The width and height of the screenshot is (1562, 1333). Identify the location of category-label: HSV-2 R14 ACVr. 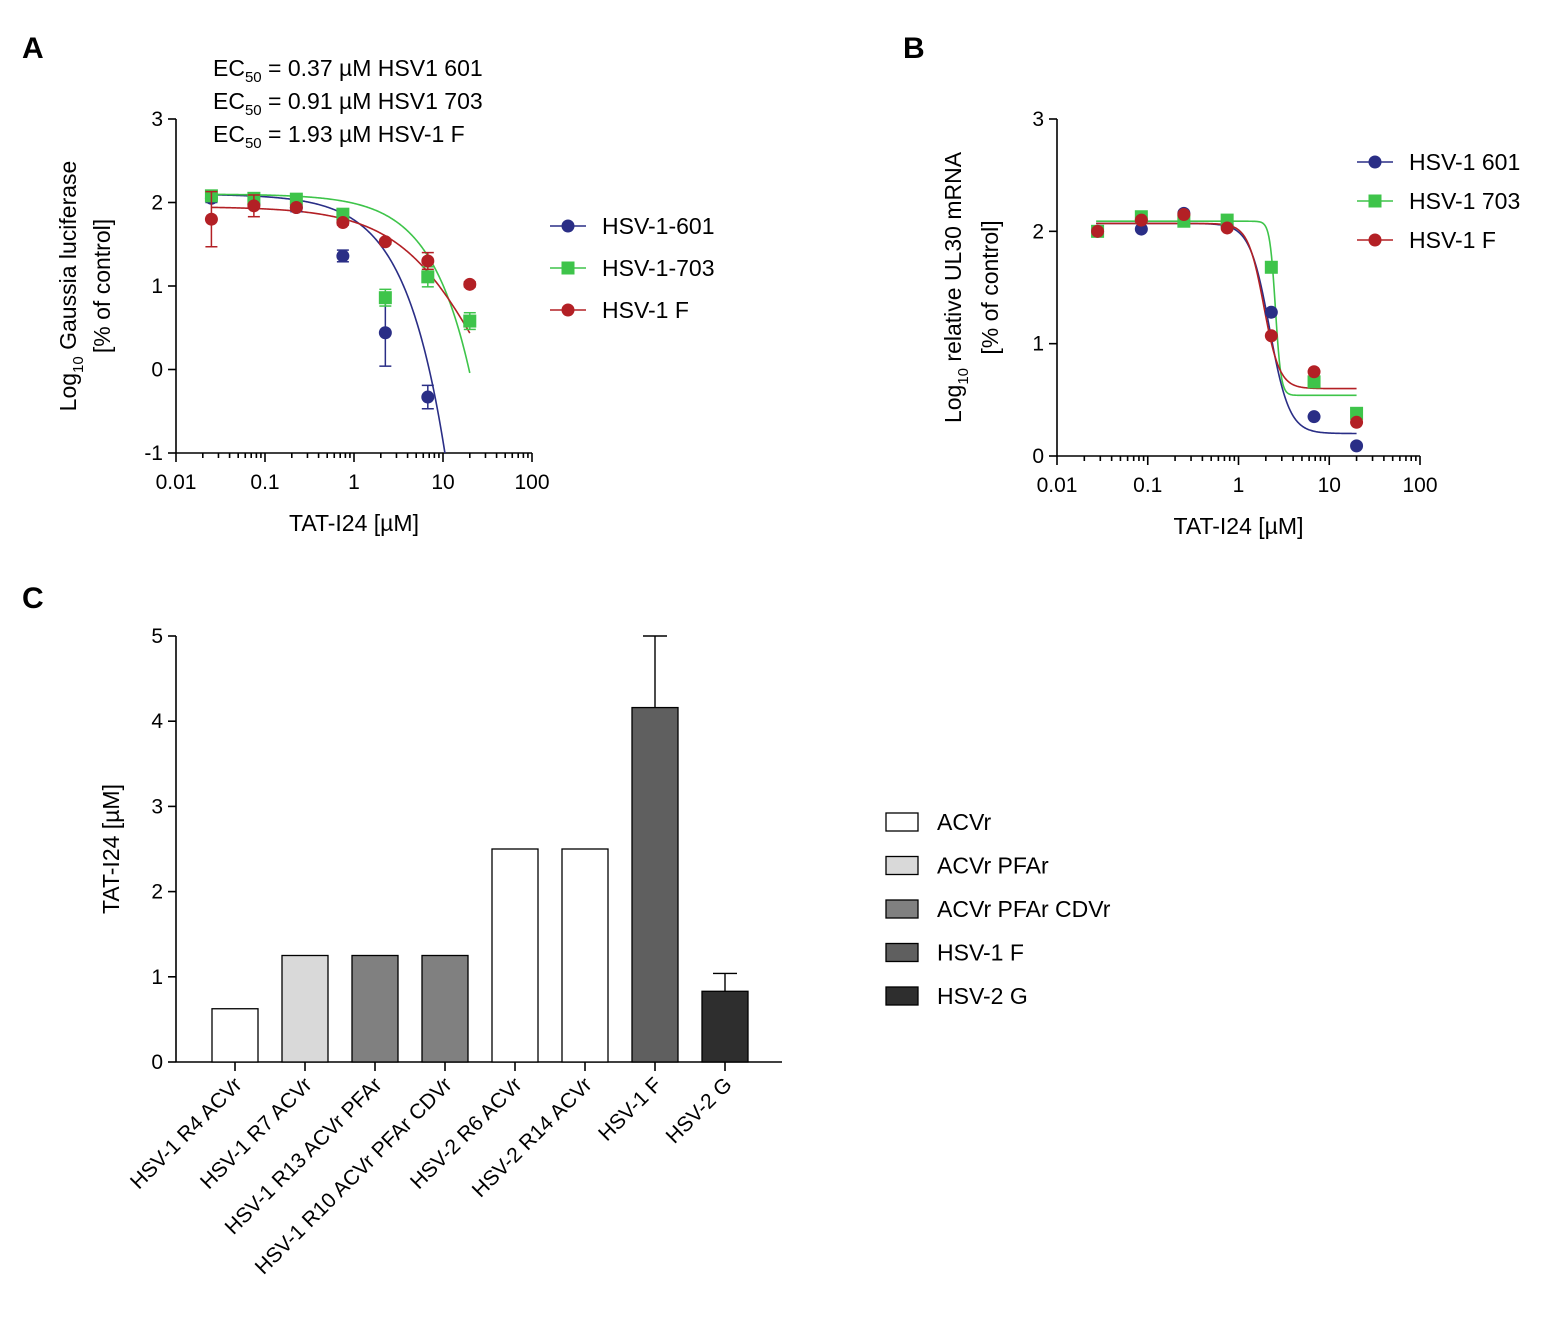
(532, 1137).